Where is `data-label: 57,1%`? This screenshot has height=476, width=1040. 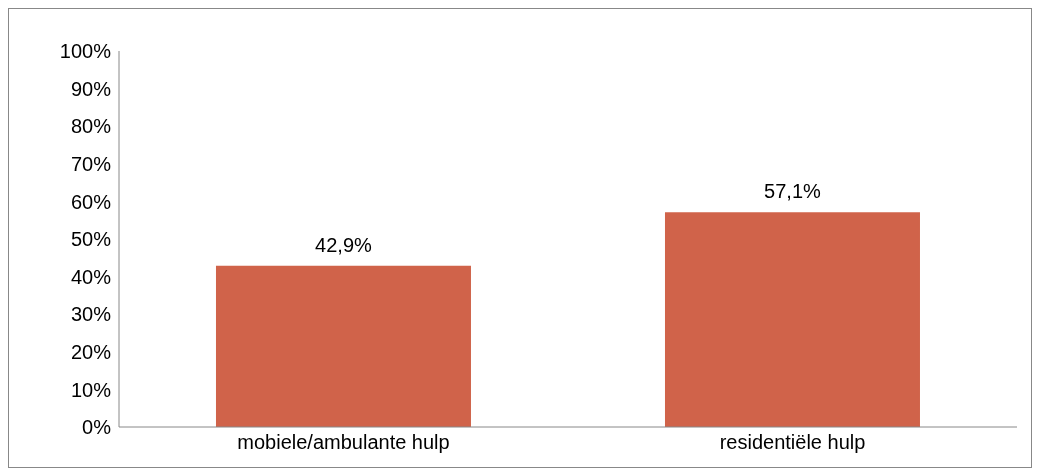 data-label: 57,1% is located at coordinates (793, 191).